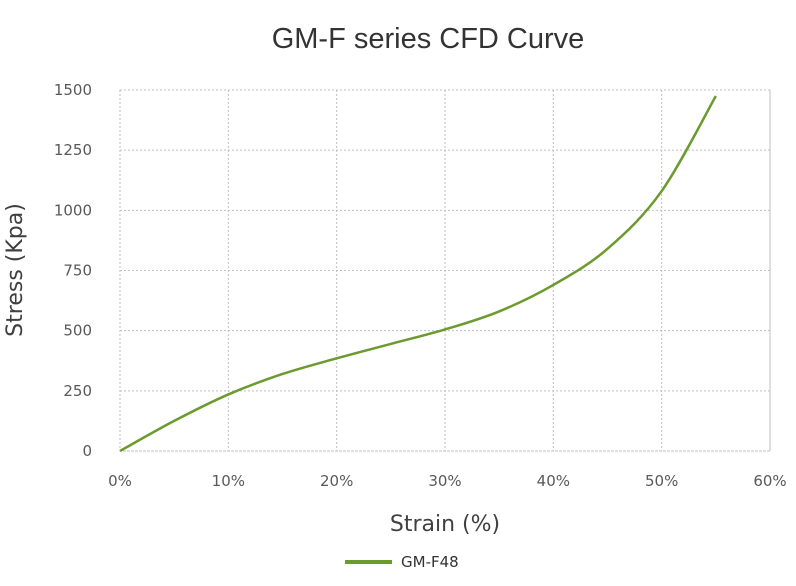 Image resolution: width=796 pixels, height=586 pixels. Describe the element at coordinates (120, 481) in the screenshot. I see `x-tick-label: 0%` at that location.